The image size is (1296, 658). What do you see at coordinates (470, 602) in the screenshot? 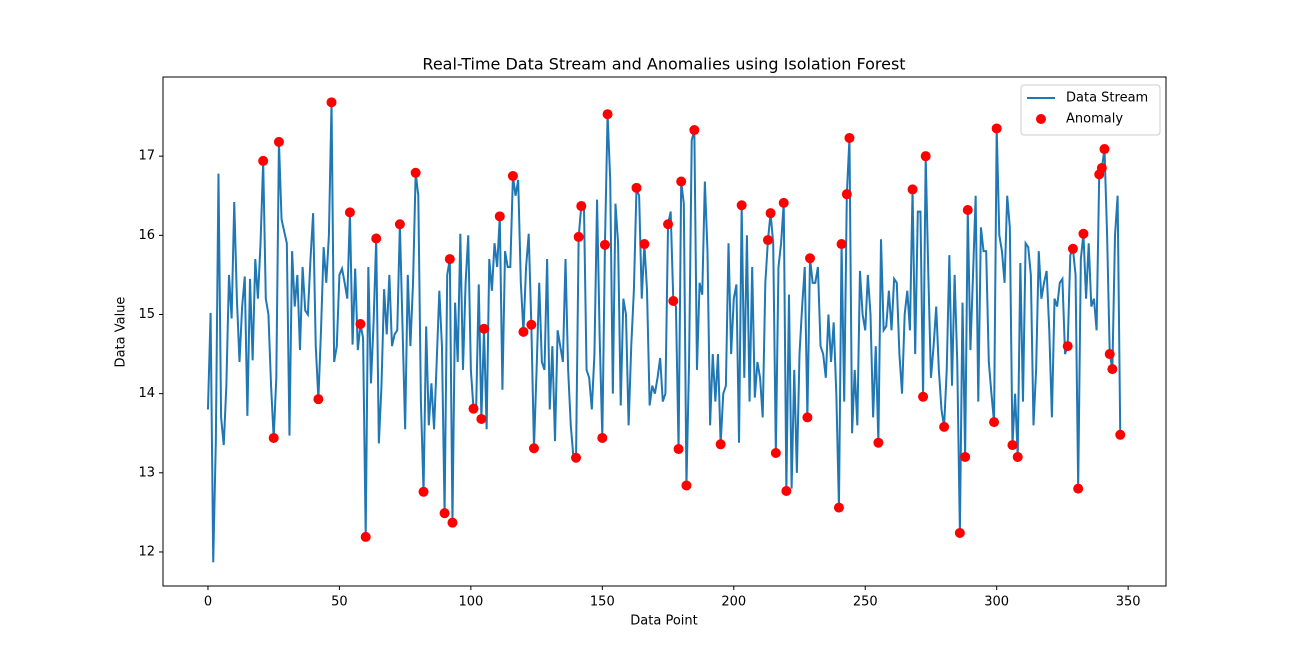
I see `x-tick-label: 100` at bounding box center [470, 602].